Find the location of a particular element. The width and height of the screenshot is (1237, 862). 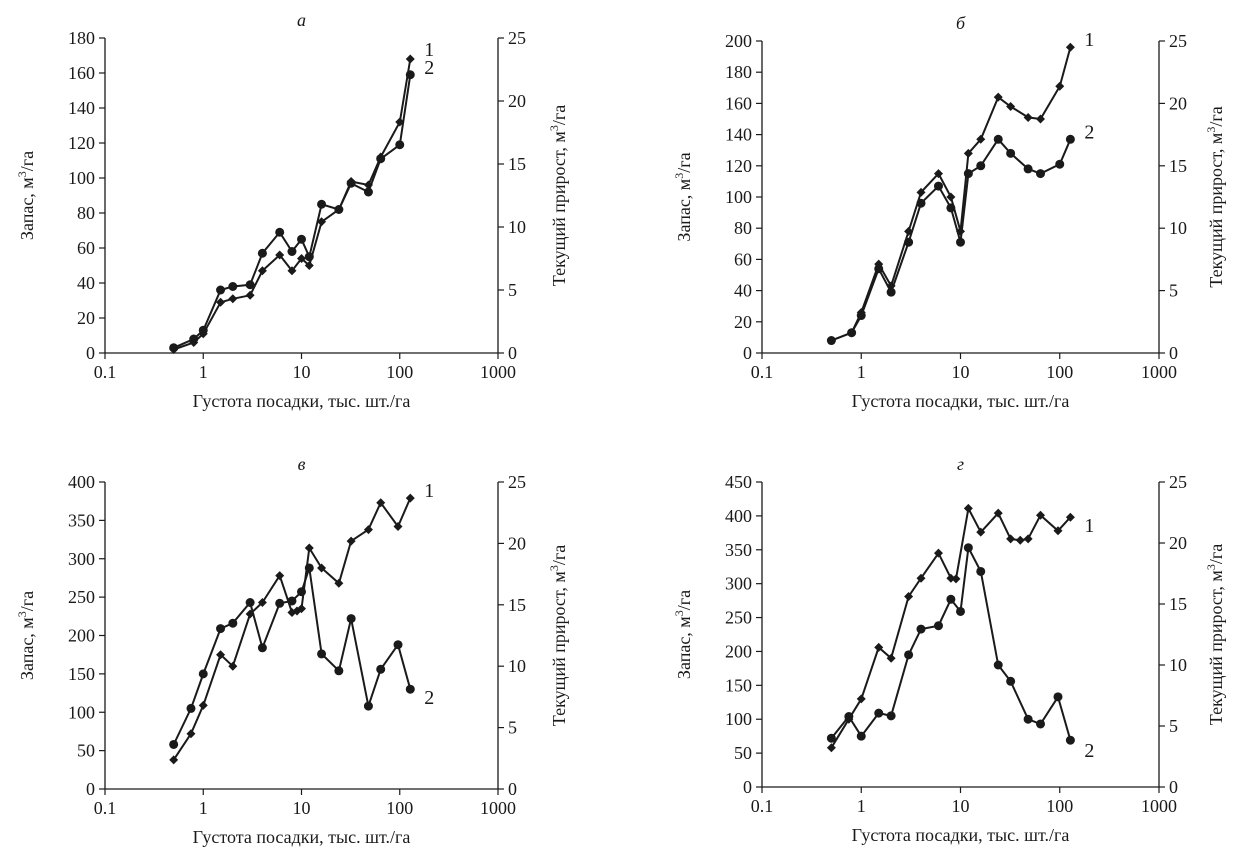

y-axis-title: Запас, м3/га is located at coordinates (26, 635).